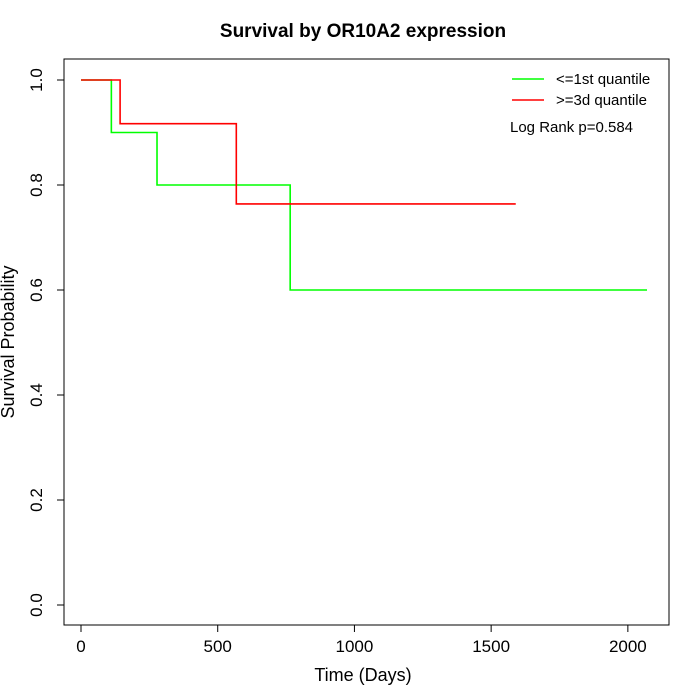 Image resolution: width=700 pixels, height=700 pixels. Describe the element at coordinates (80, 646) in the screenshot. I see `x-tick-label: 0` at that location.